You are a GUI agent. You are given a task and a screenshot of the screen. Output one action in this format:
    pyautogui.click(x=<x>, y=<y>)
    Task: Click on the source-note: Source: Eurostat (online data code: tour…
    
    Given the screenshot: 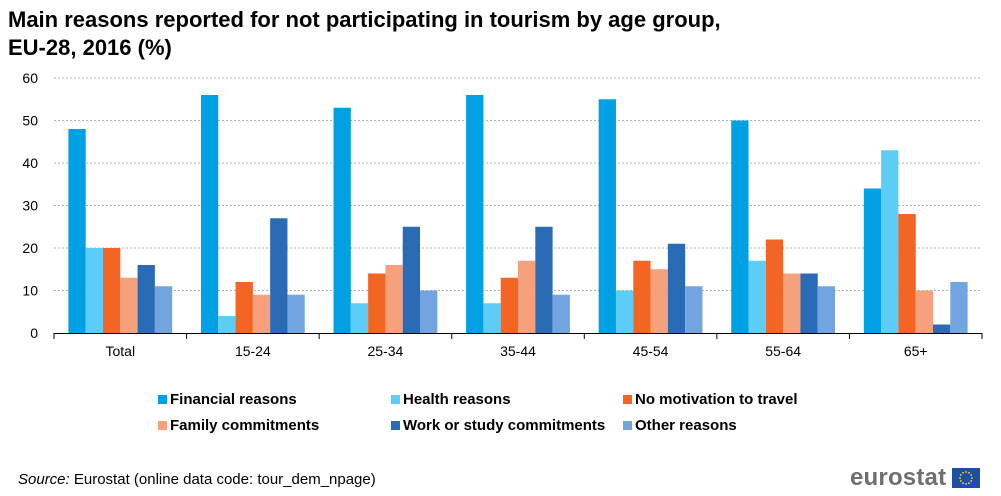 What is the action you would take?
    pyautogui.click(x=197, y=479)
    